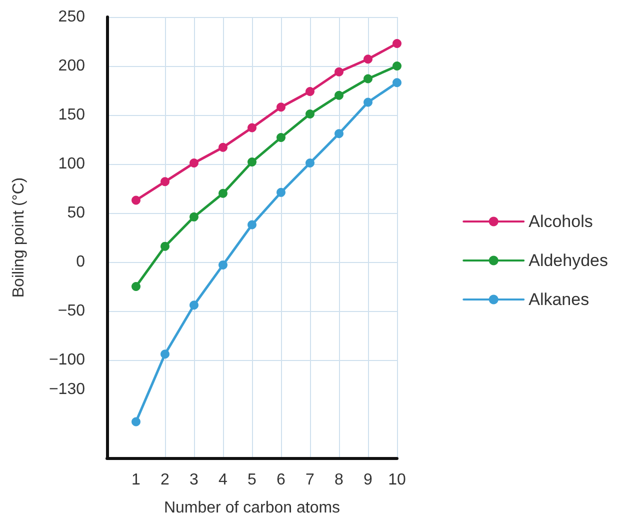  What do you see at coordinates (72, 17) in the screenshot?
I see `y-tick-label: 250` at bounding box center [72, 17].